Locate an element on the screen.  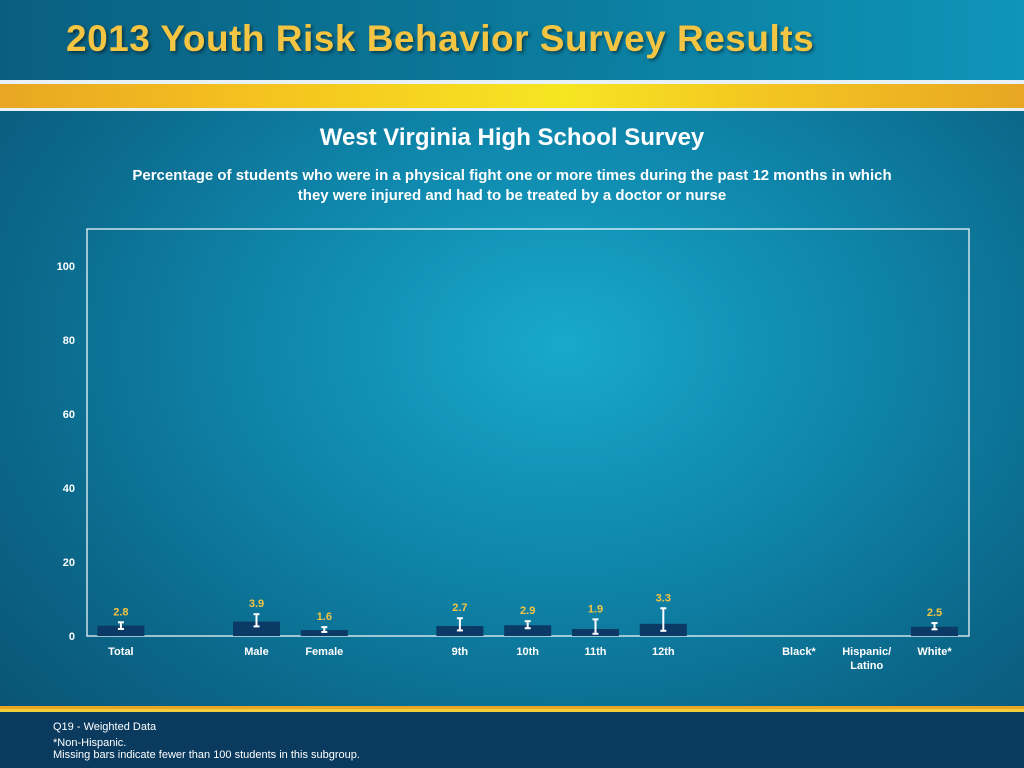
x-tick-label: 9th is located at coordinates (460, 652).